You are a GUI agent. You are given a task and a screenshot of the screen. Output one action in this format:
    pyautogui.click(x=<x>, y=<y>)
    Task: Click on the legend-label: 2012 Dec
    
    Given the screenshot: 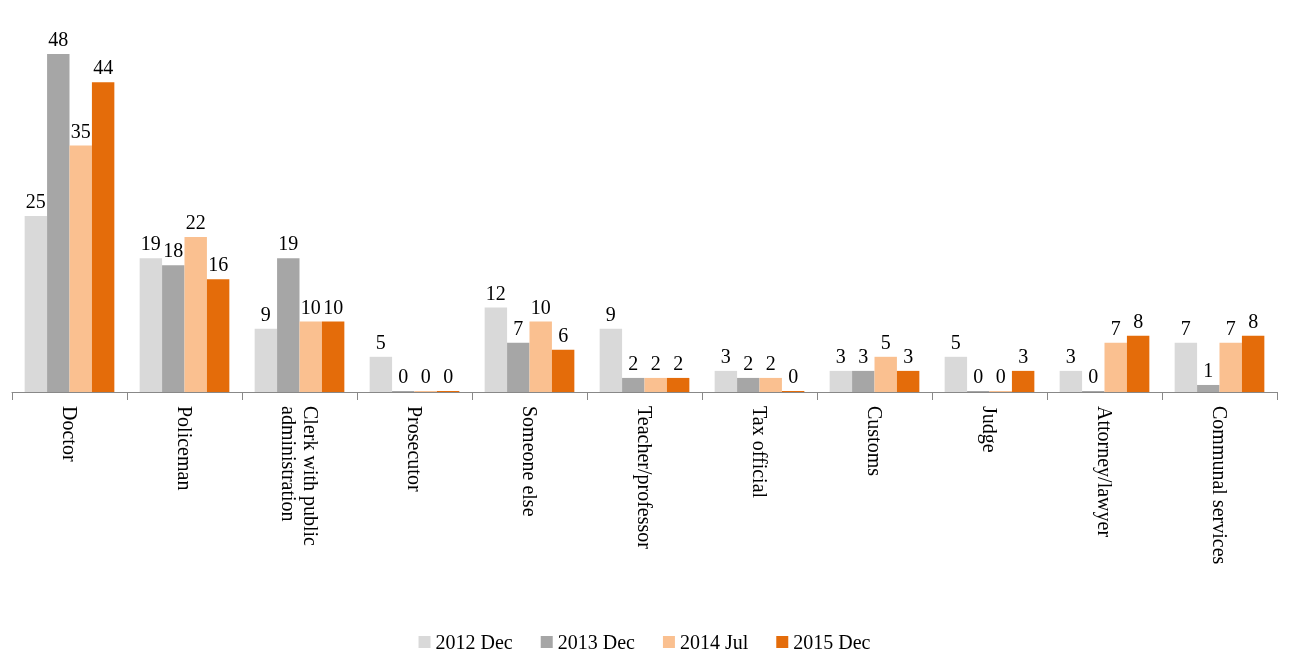 What is the action you would take?
    pyautogui.click(x=474, y=642)
    